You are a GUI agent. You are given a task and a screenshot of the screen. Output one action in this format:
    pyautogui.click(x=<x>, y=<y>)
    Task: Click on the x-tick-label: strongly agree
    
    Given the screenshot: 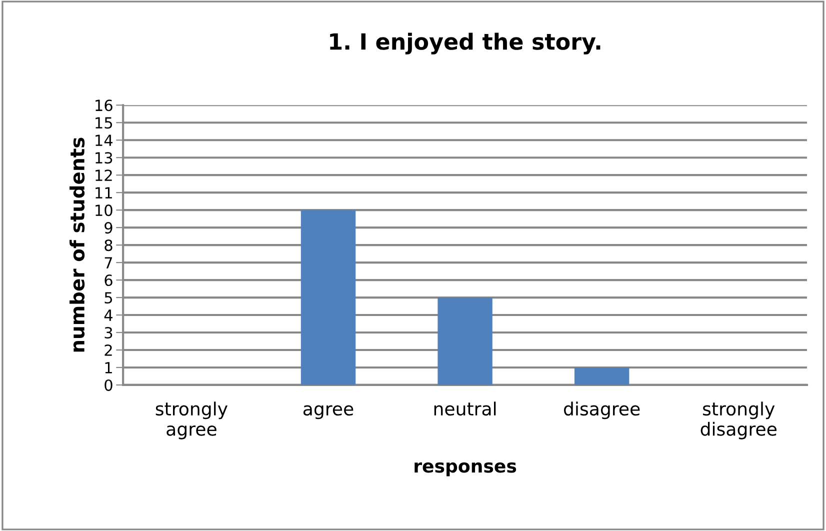 What is the action you would take?
    pyautogui.click(x=192, y=421)
    